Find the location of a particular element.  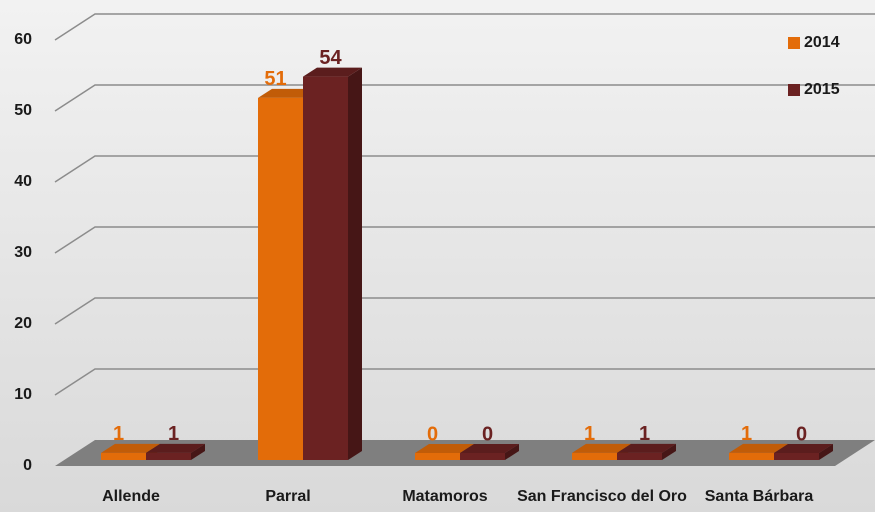

value-label: 54 is located at coordinates (330, 58).